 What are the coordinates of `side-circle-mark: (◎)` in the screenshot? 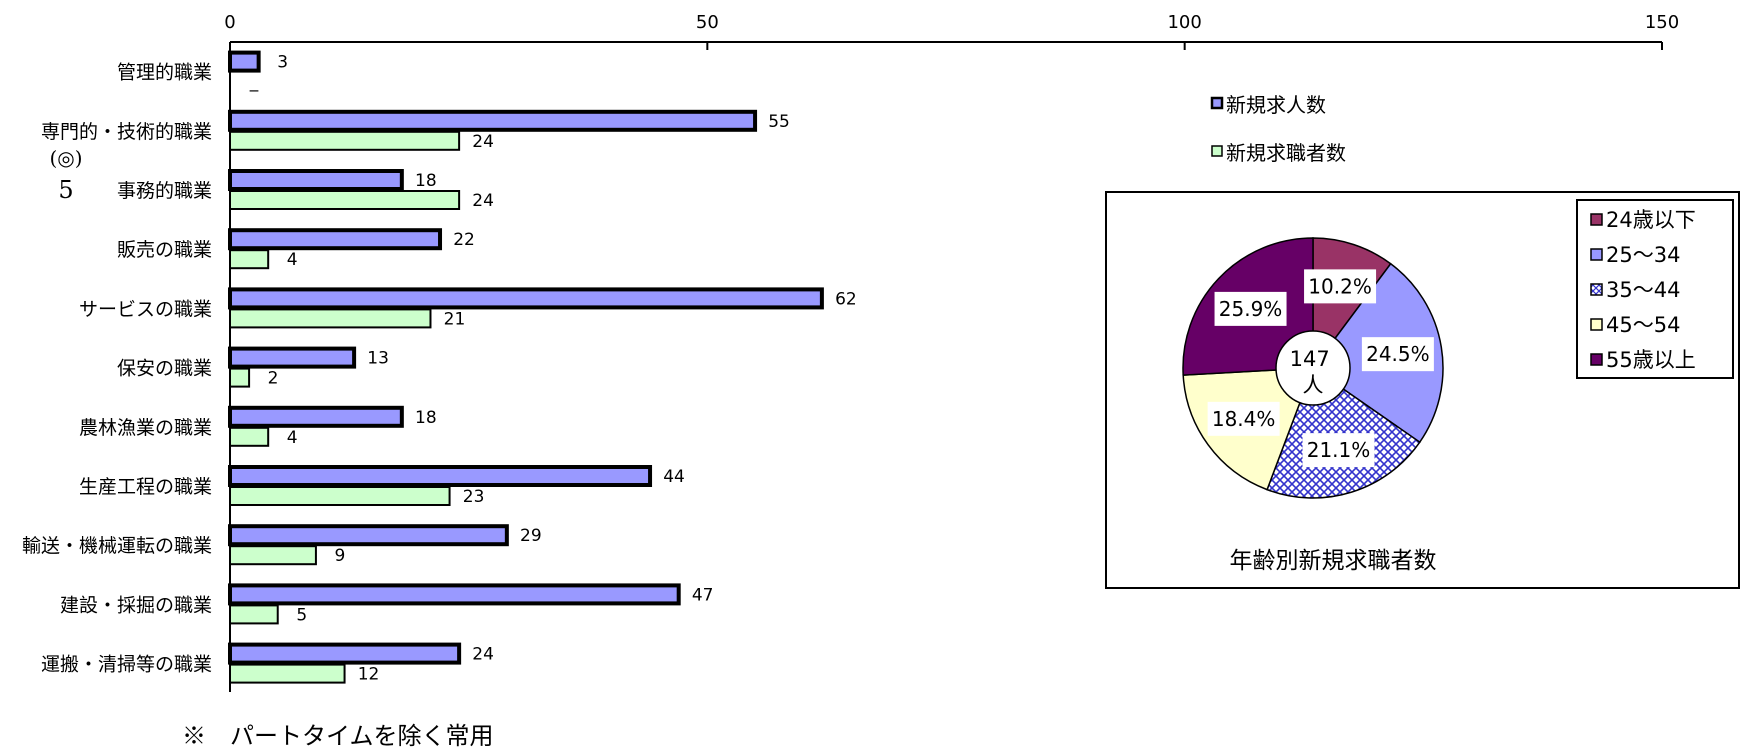 It's located at (65, 158).